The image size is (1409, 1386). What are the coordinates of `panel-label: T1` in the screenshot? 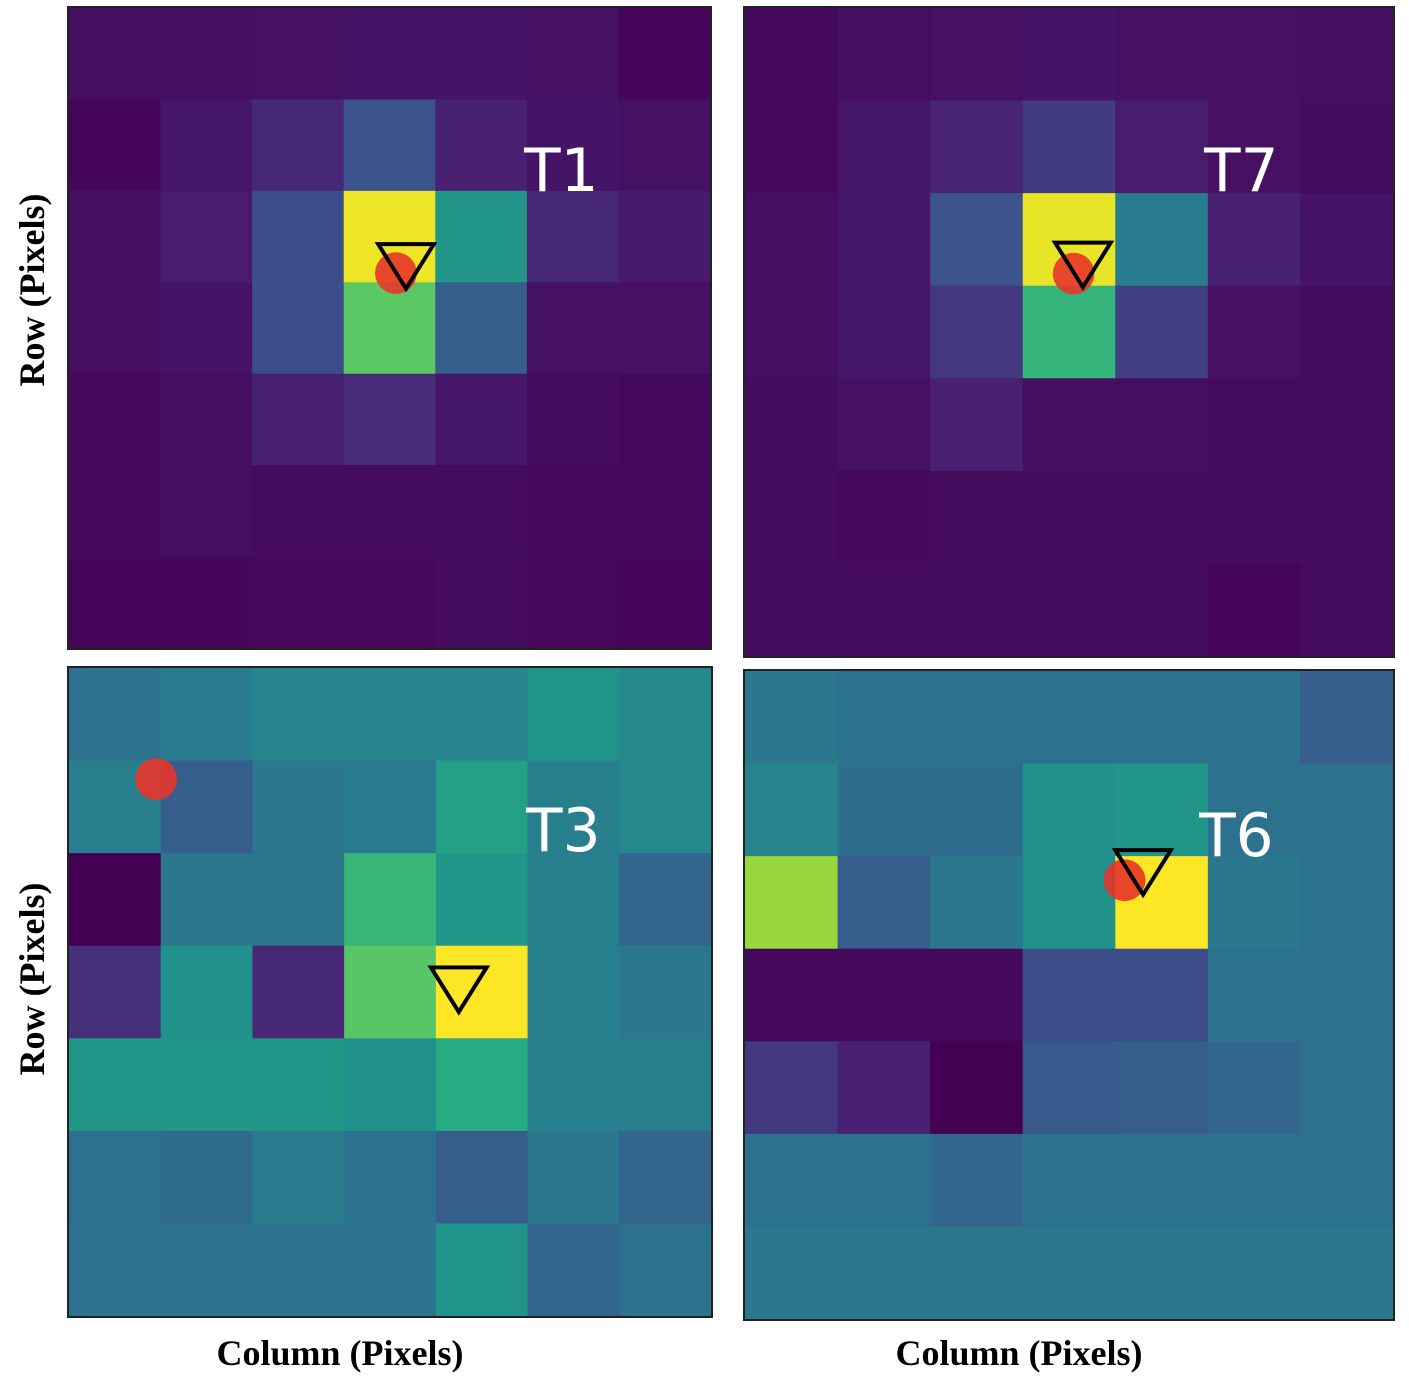 It's located at (560, 171).